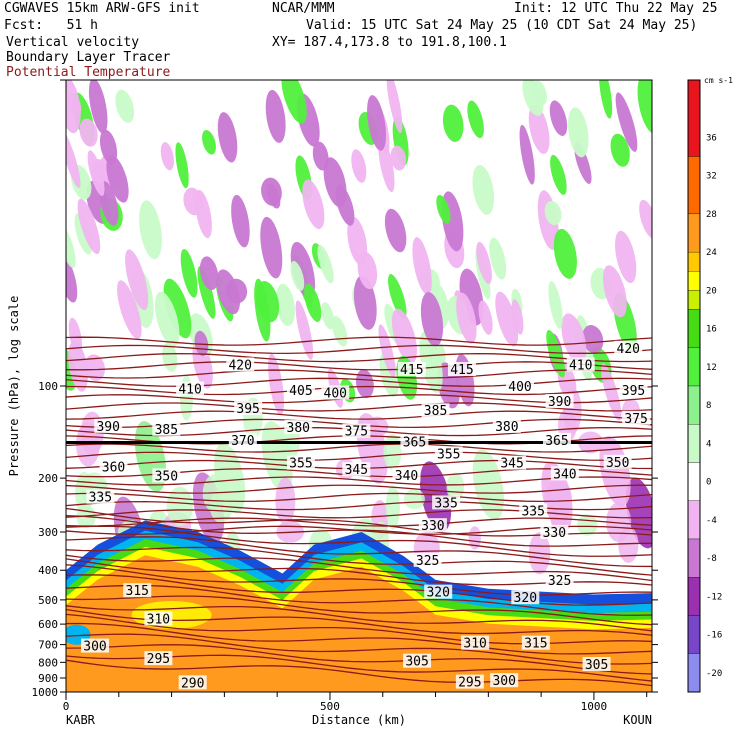 This screenshot has height=740, width=740. I want to click on colorbar-label: 24, so click(711, 253).